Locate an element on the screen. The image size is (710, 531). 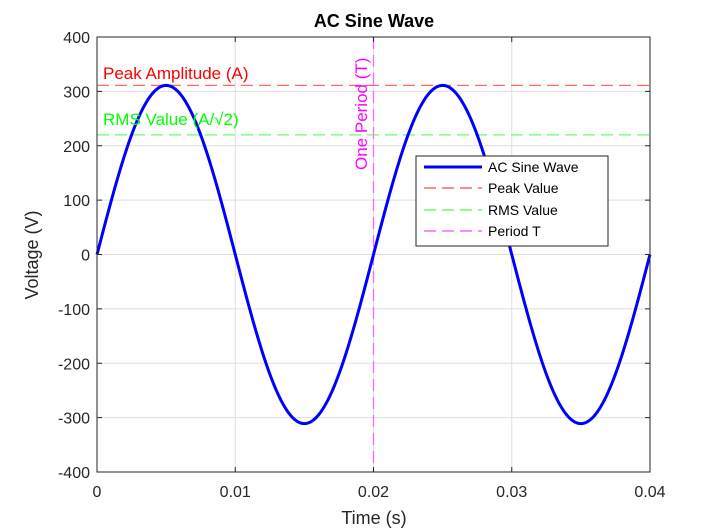
x-tick-label: 0.04 is located at coordinates (649, 492).